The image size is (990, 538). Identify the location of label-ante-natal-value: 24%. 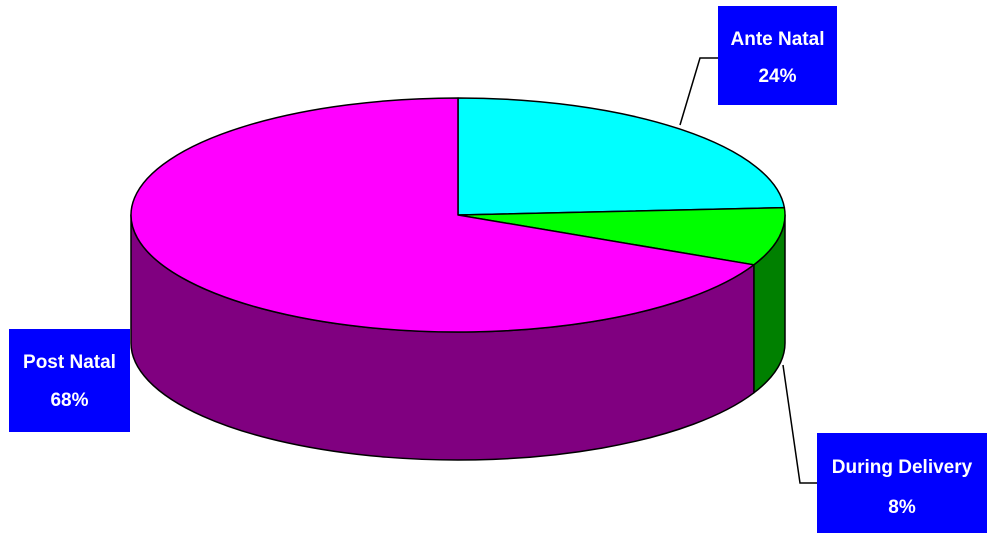
(777, 76).